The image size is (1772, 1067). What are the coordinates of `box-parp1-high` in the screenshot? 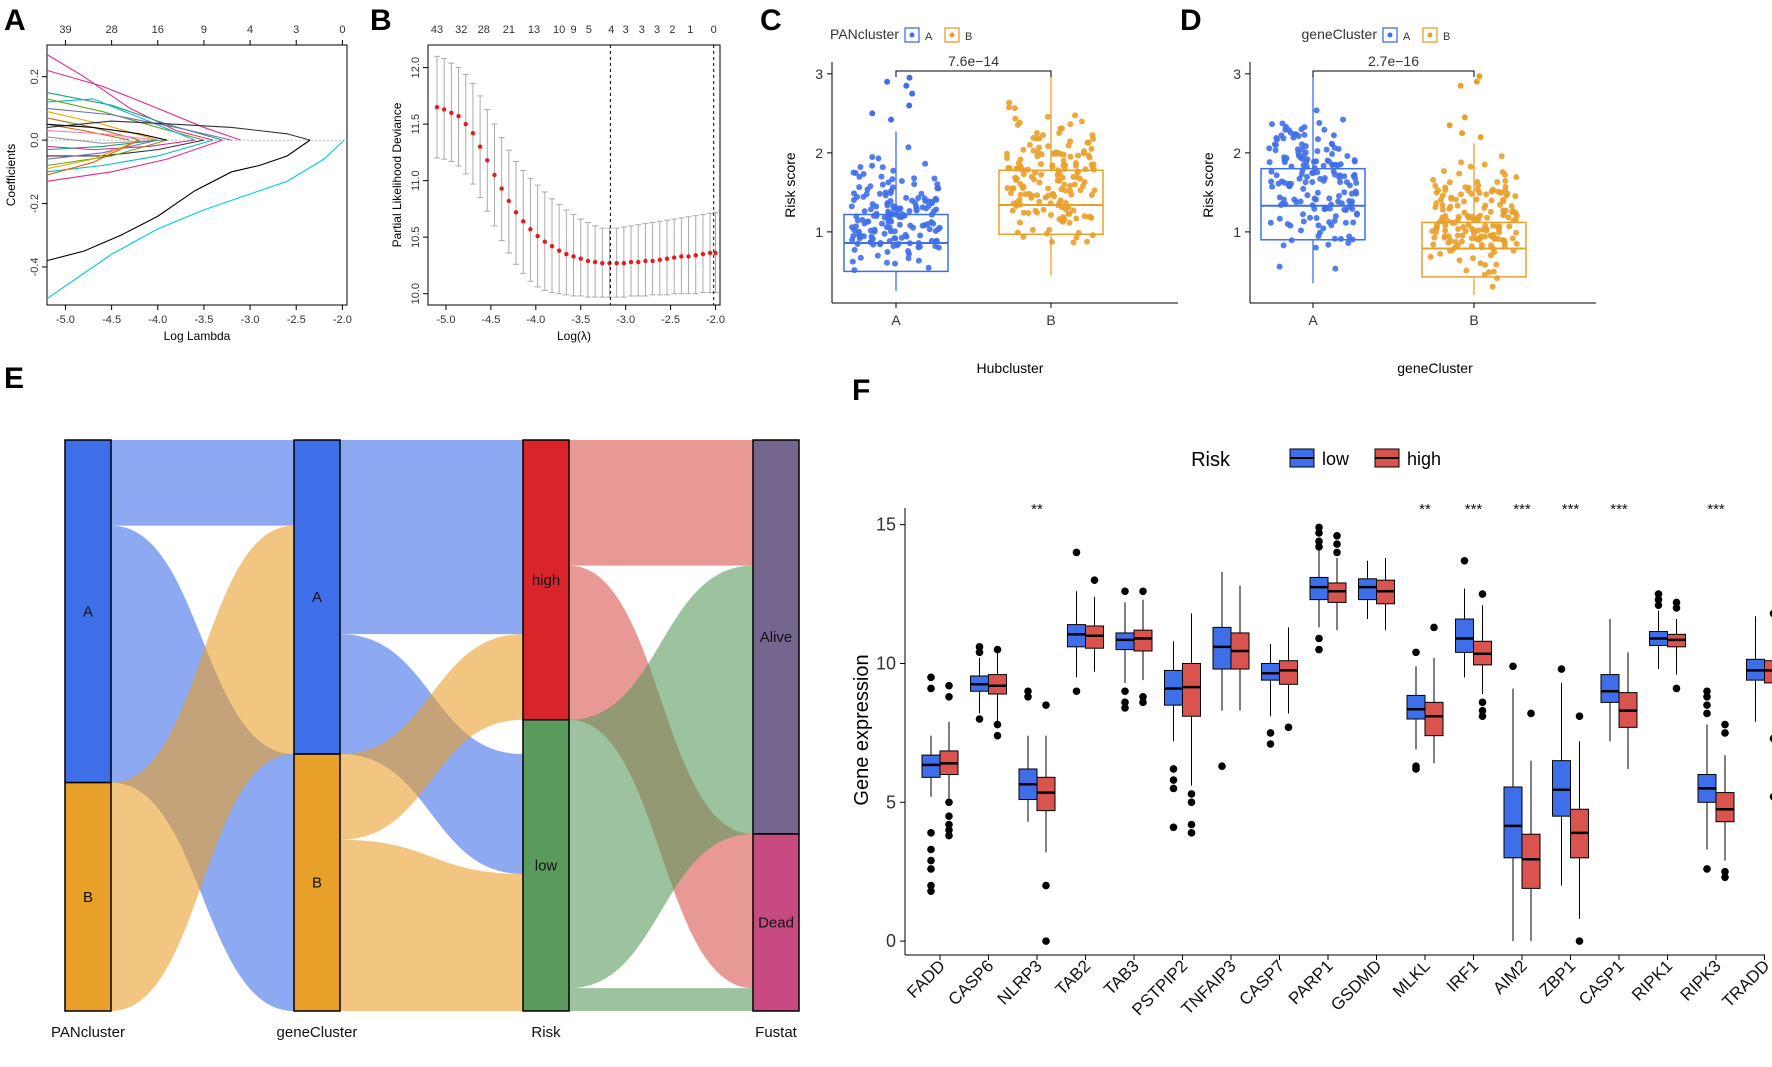 It's located at (1337, 592).